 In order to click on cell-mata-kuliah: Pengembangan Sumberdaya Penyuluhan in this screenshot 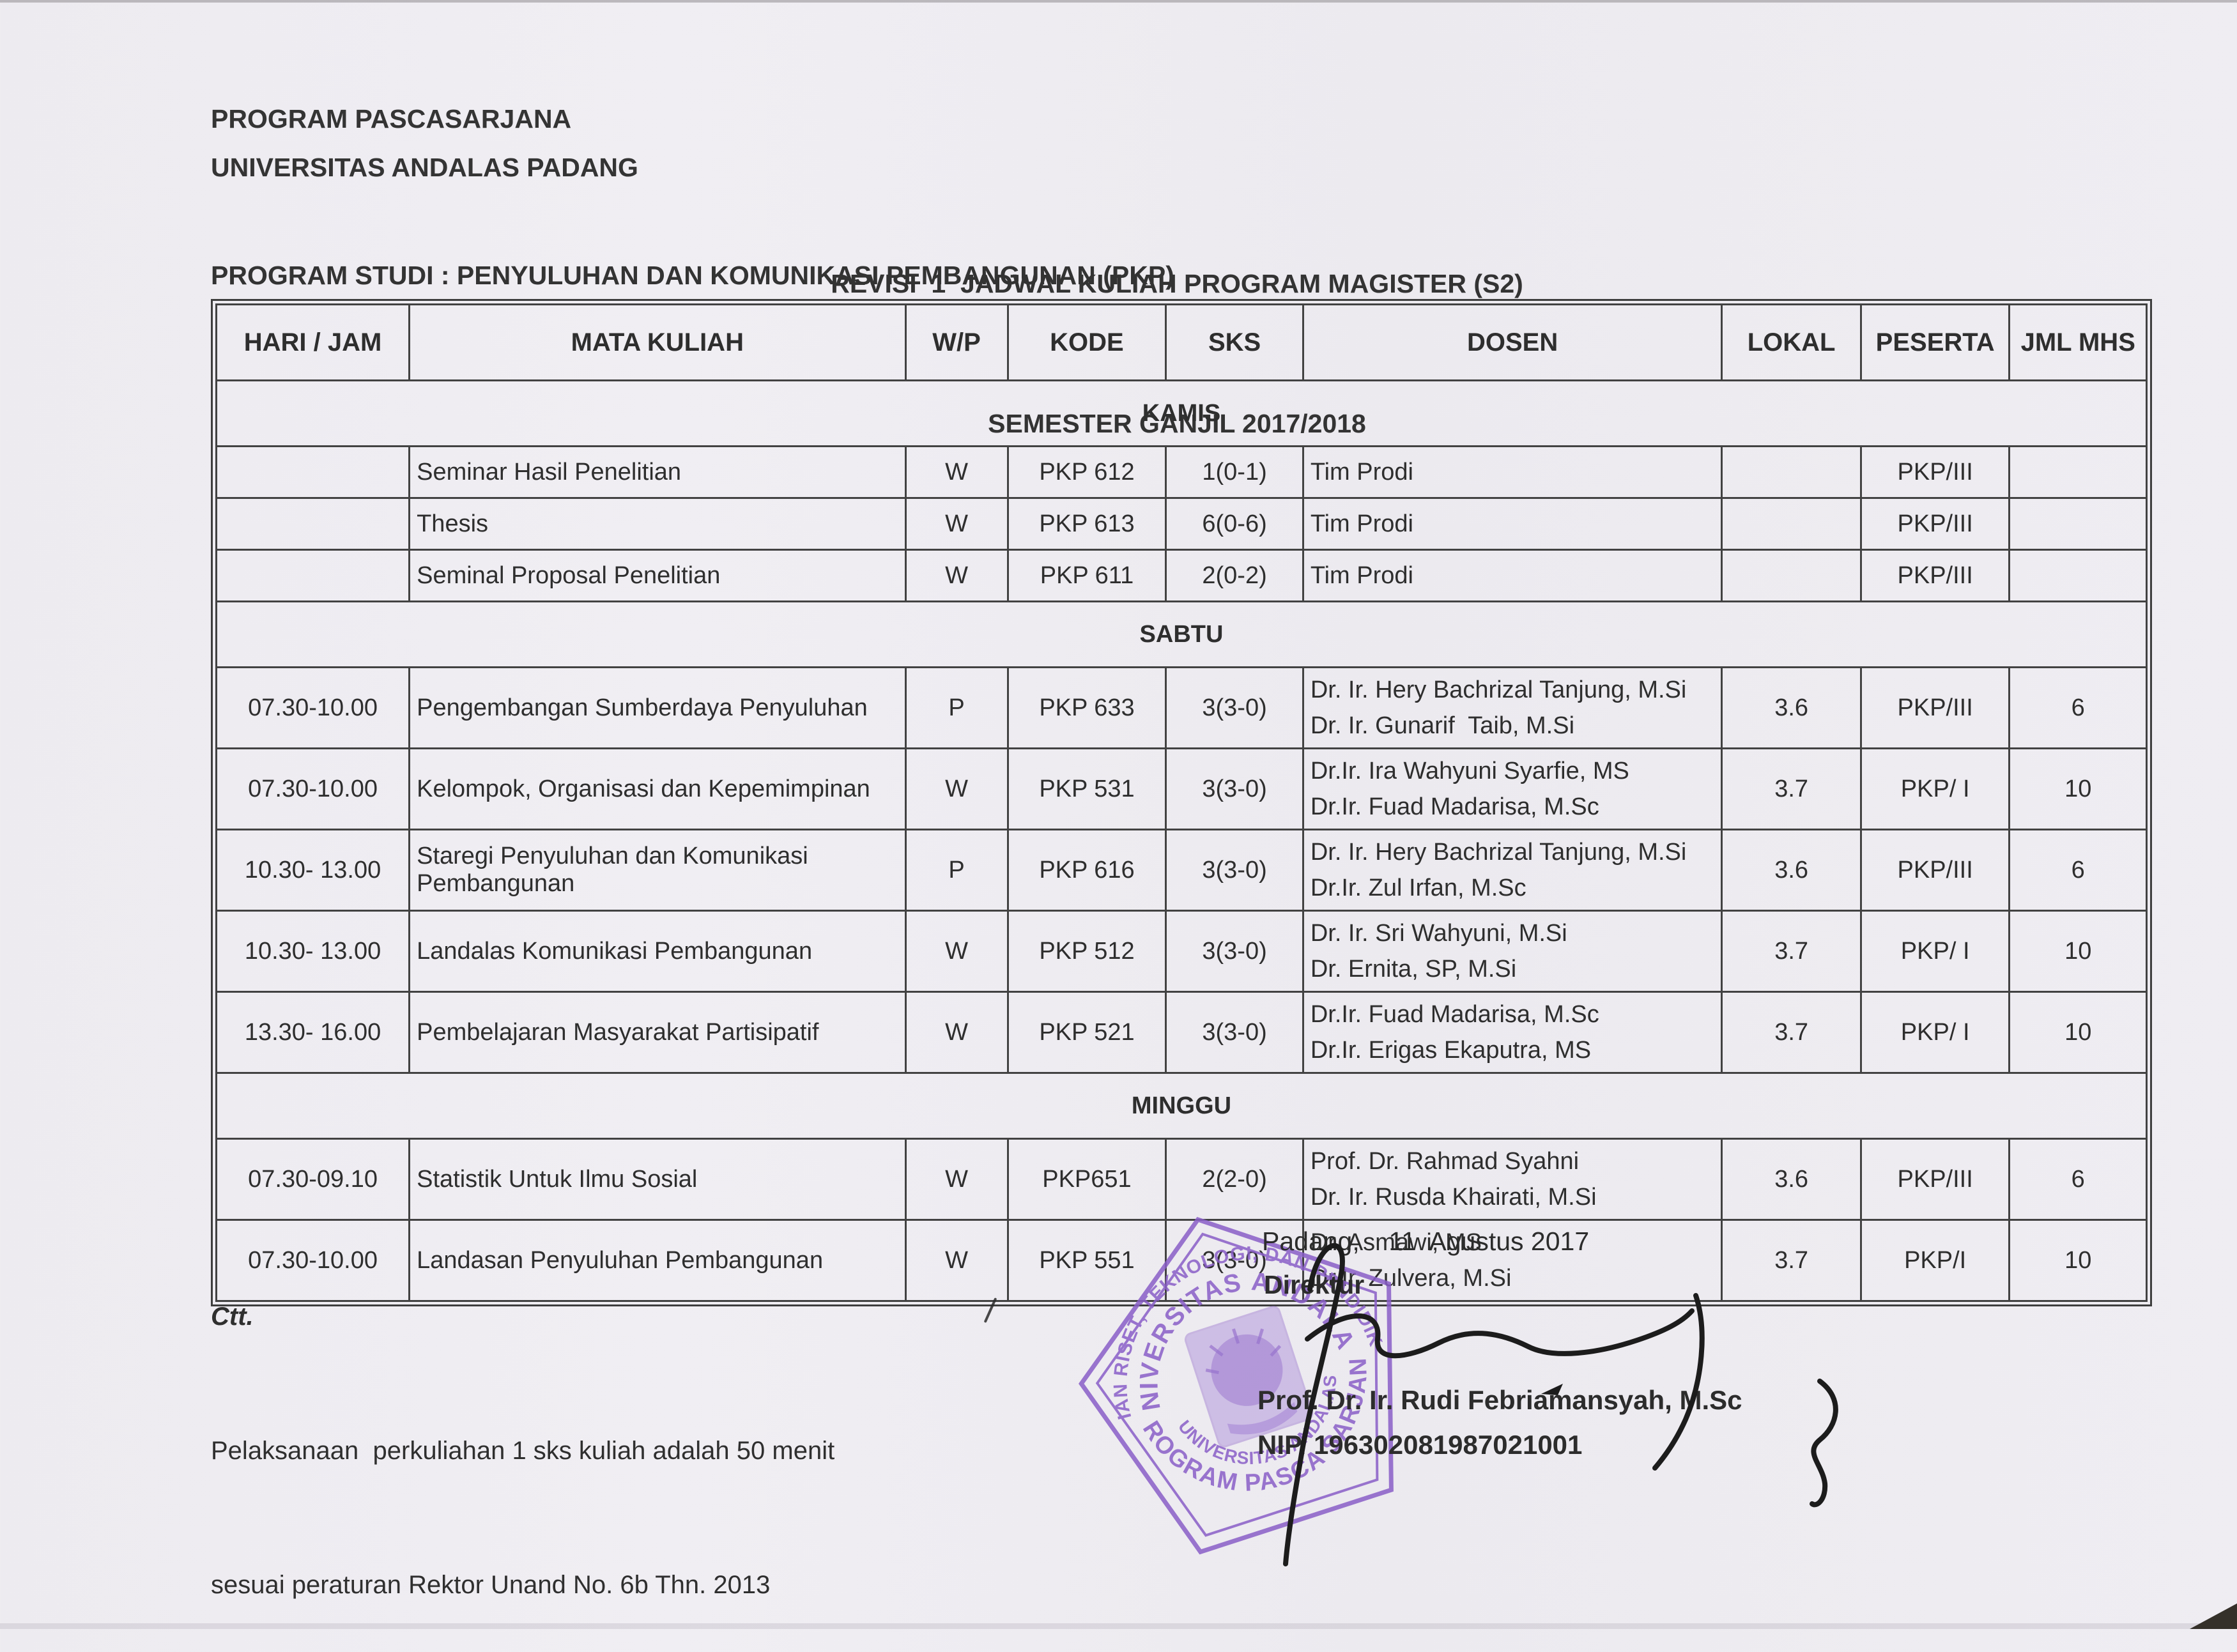, I will do `click(657, 708)`.